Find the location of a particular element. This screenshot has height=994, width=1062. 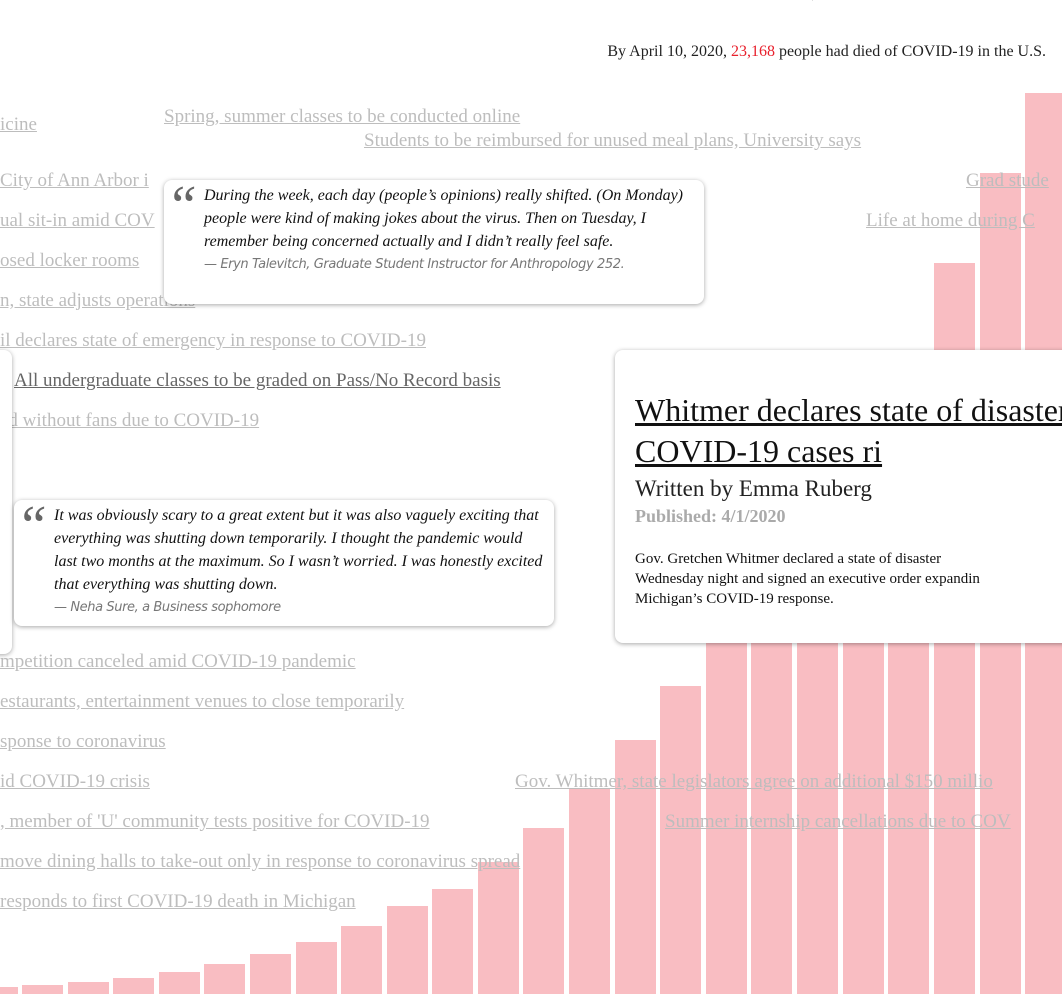

headline-link: Grad stude is located at coordinates (1007, 180).